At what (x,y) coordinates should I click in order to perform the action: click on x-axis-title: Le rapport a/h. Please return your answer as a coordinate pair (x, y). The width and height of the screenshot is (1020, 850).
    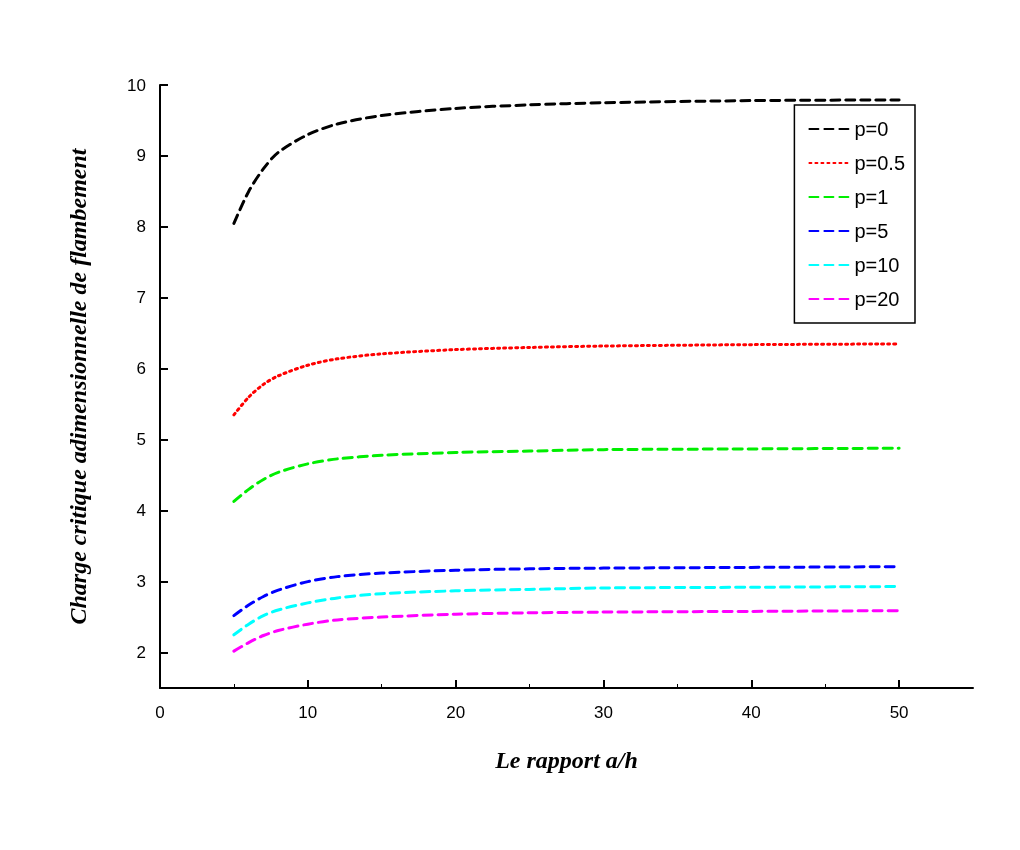
    Looking at the image, I should click on (566, 760).